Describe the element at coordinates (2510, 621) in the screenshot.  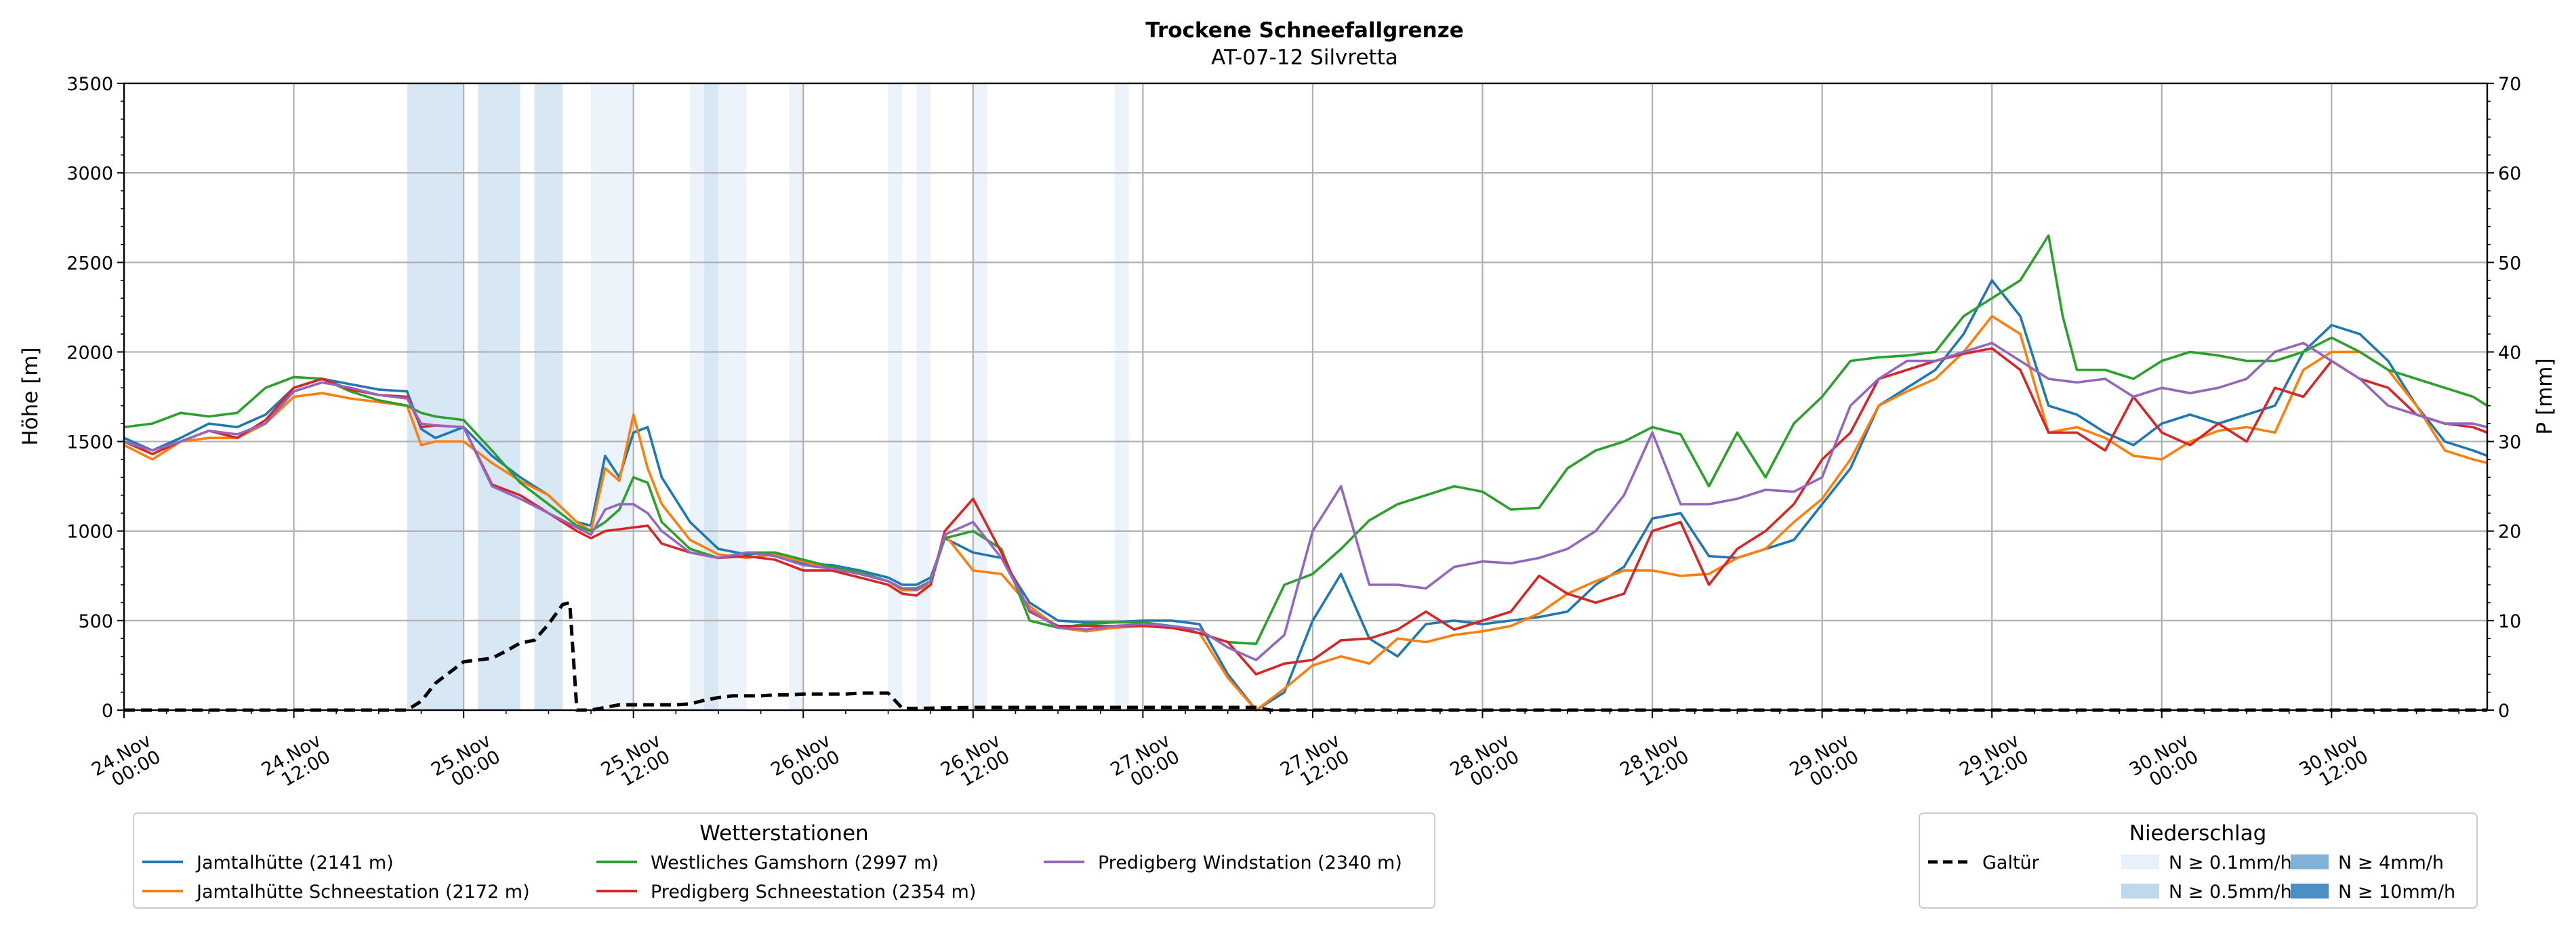
I see `y2-tick-label: 10` at that location.